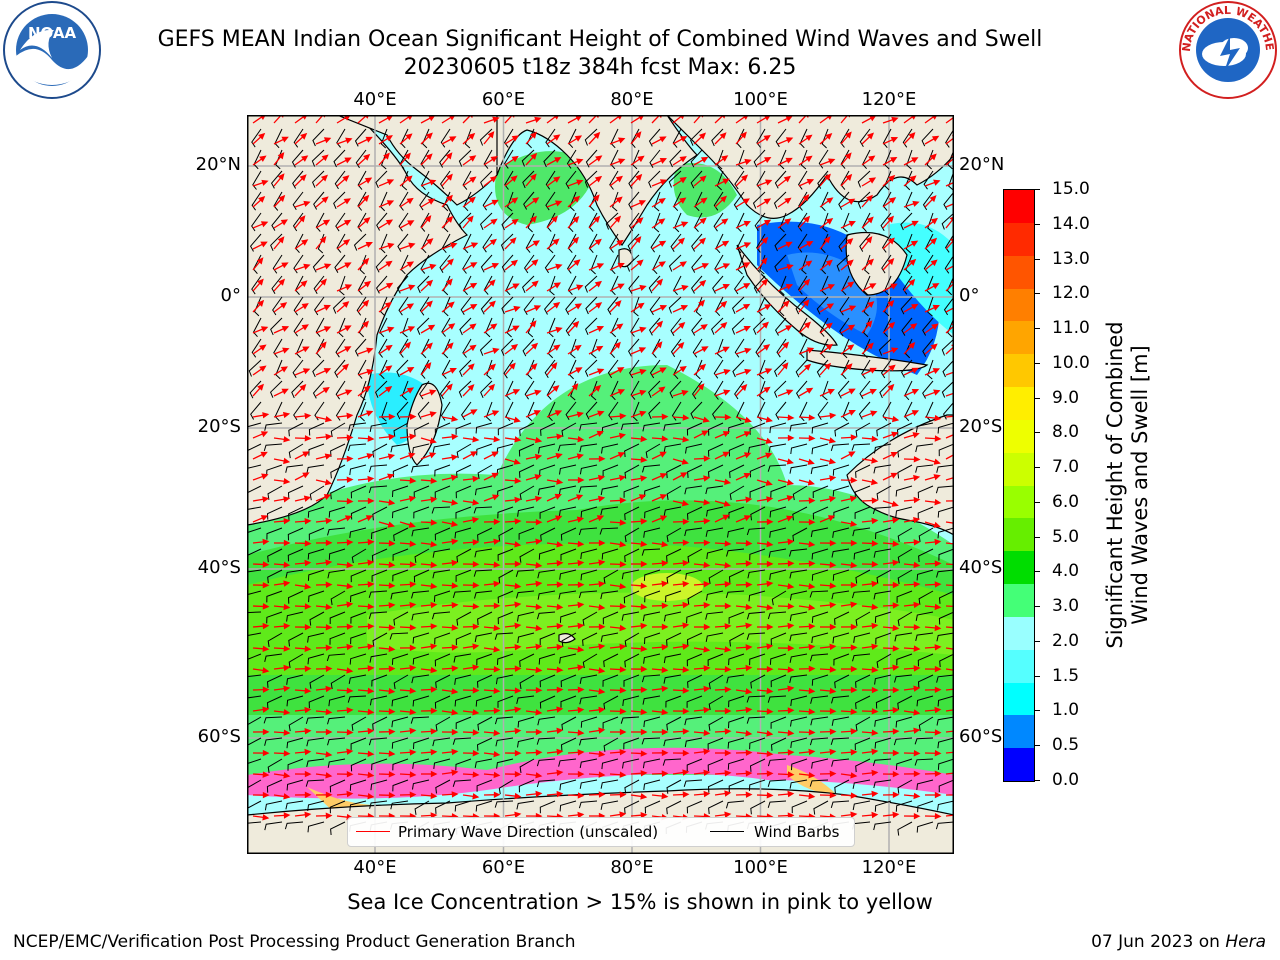 The width and height of the screenshot is (1280, 960). I want to click on colorbar-segment, so click(1019, 633).